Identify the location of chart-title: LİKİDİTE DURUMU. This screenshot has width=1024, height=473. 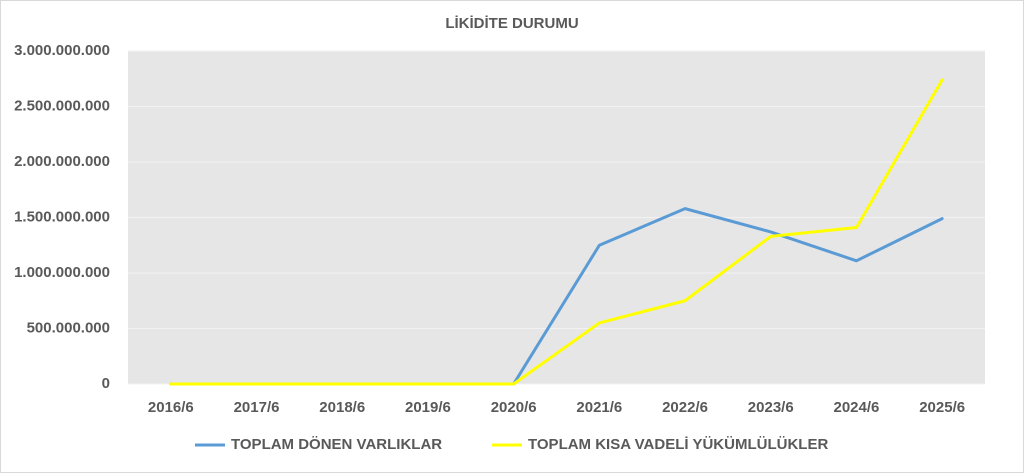
(511, 23).